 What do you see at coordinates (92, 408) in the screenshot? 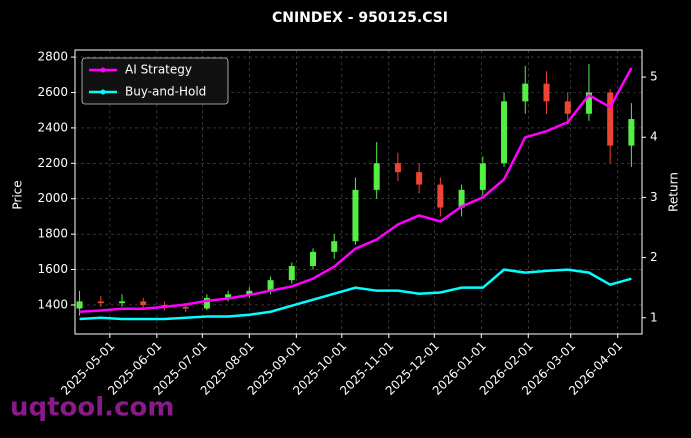
I see `watermark: uqtool.com` at bounding box center [92, 408].